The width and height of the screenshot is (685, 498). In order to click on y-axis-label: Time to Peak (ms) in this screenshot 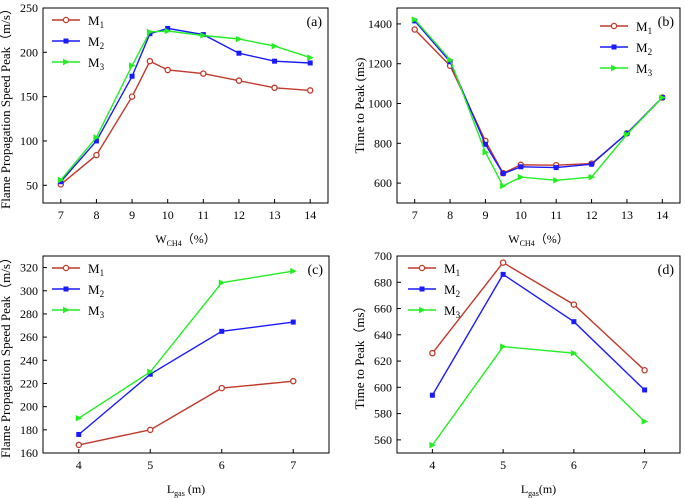, I will do `click(359, 106)`.